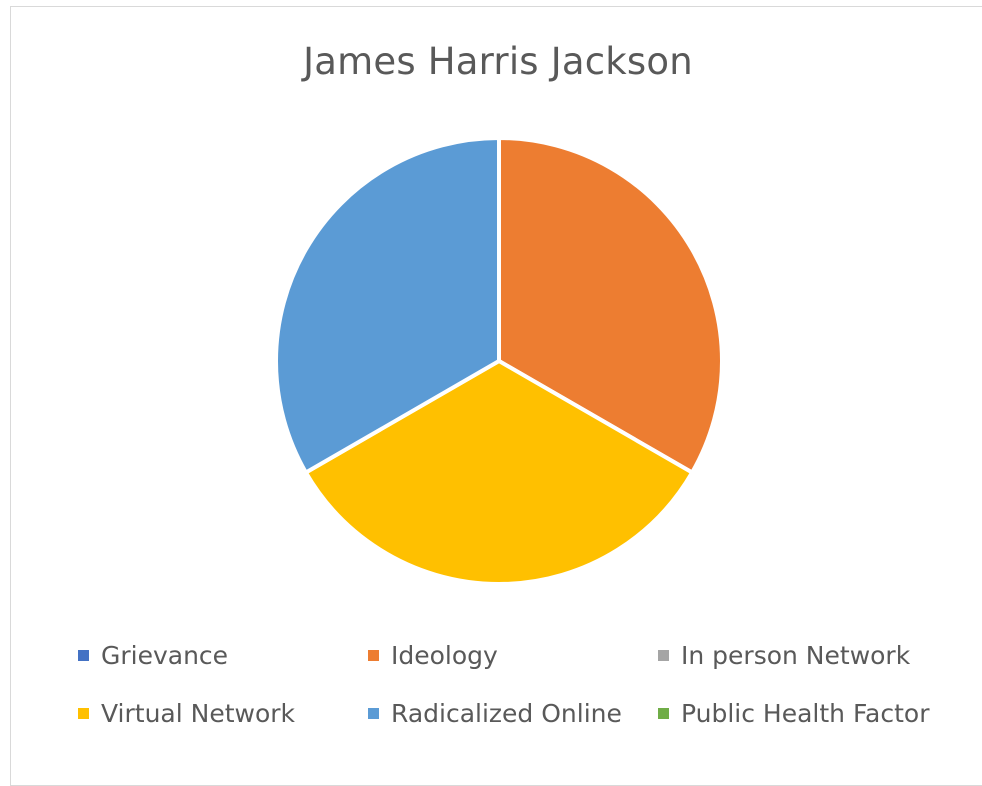  What do you see at coordinates (198, 713) in the screenshot?
I see `legend-label: Virtual Network` at bounding box center [198, 713].